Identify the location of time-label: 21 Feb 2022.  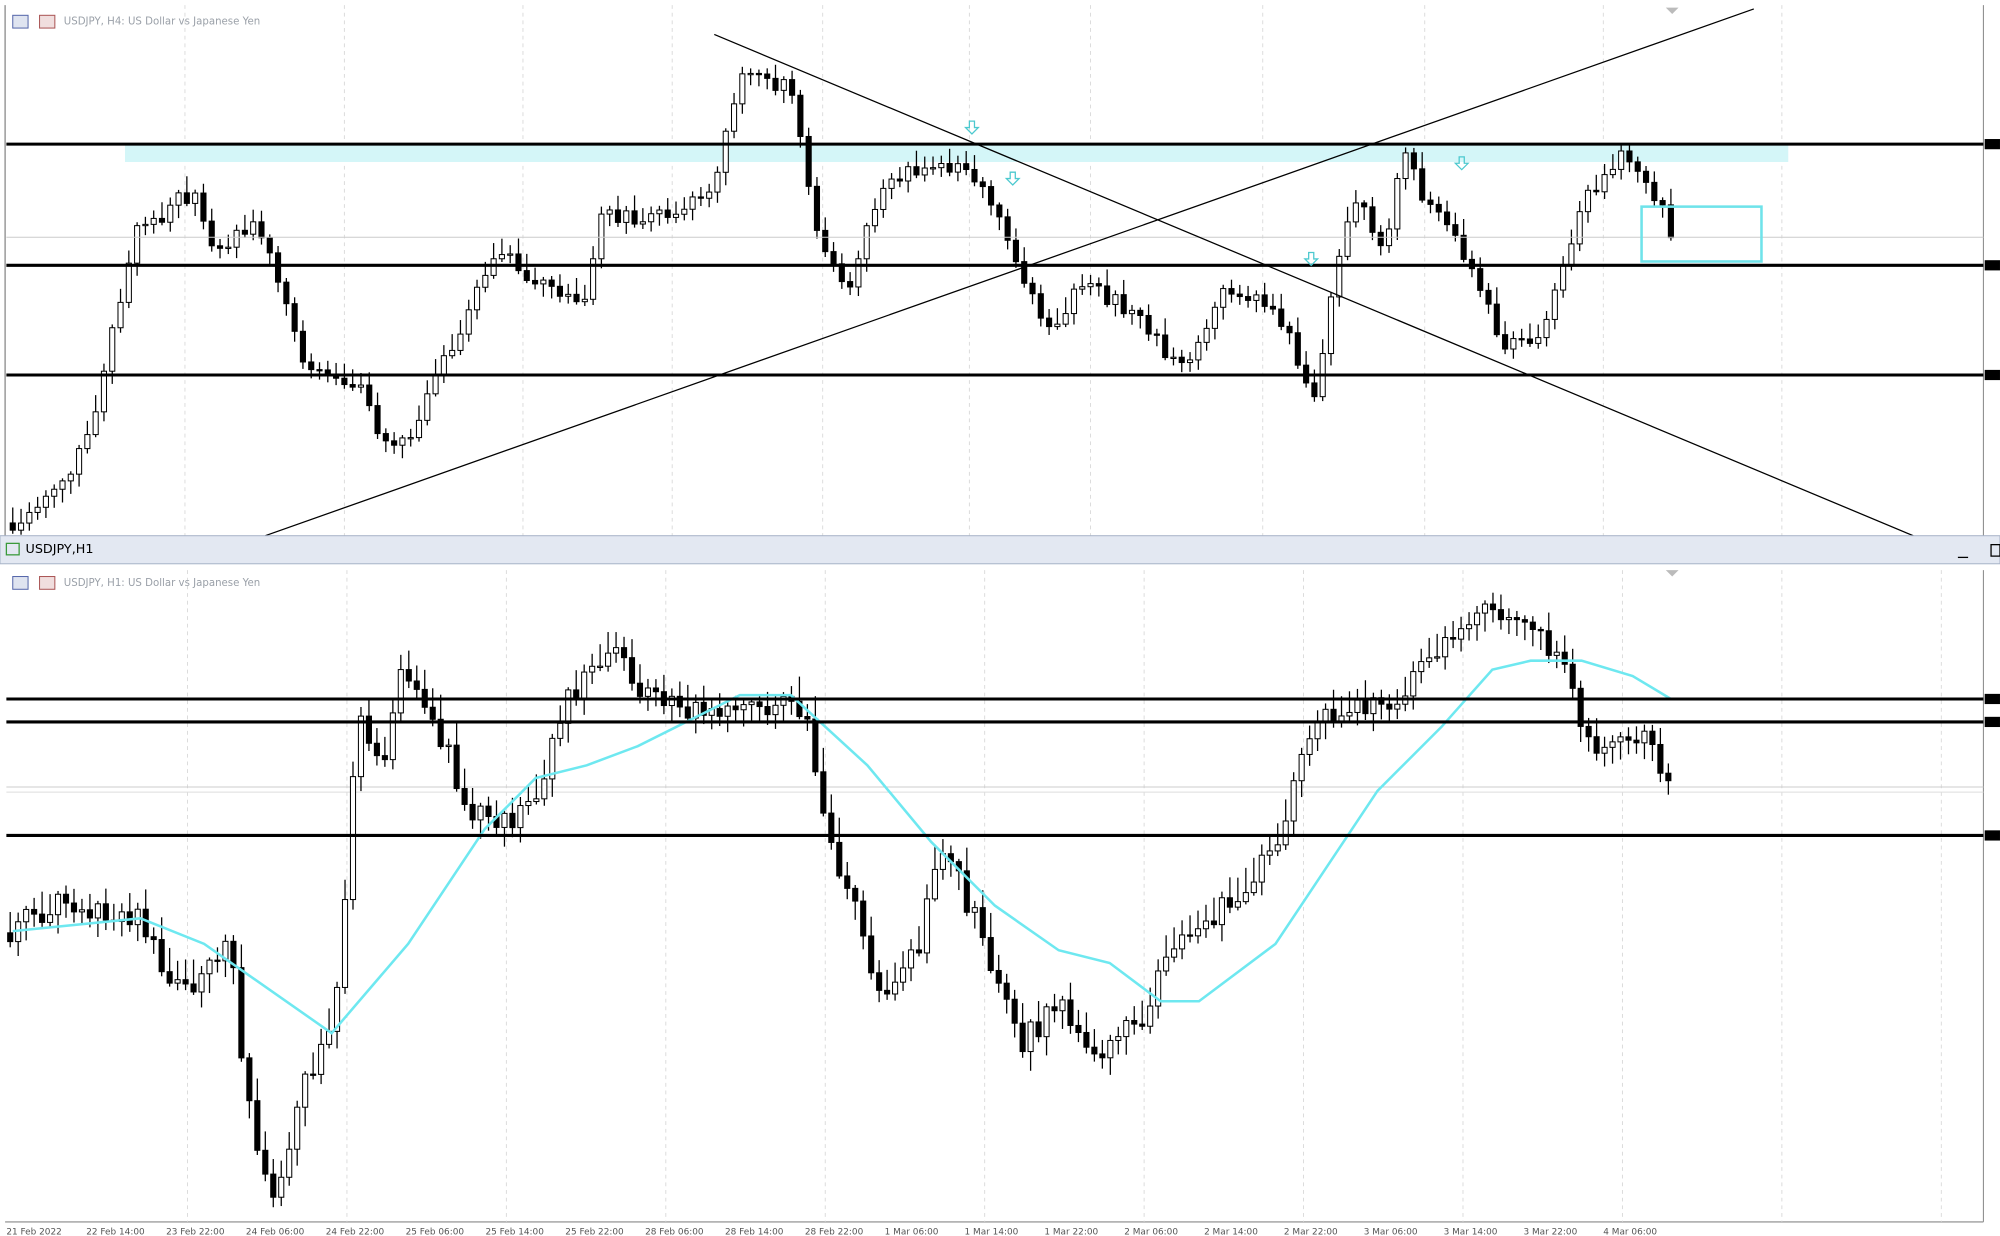
(33, 1232).